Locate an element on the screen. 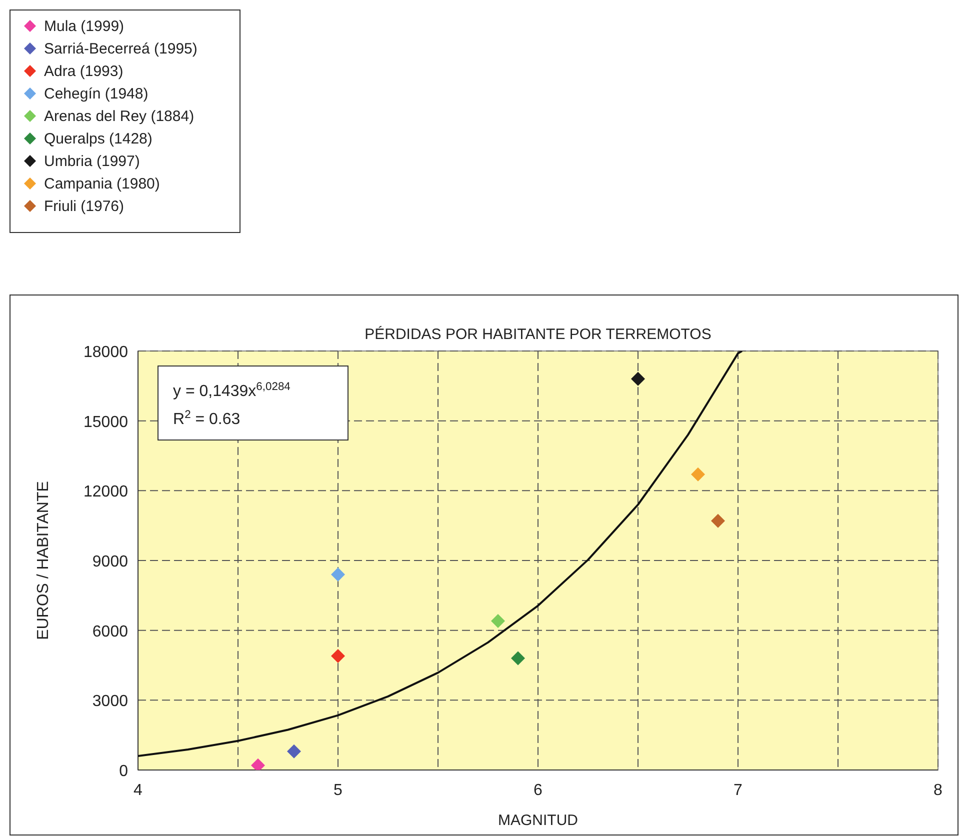 The height and width of the screenshot is (838, 967). x-tick-label: 5 is located at coordinates (338, 790).